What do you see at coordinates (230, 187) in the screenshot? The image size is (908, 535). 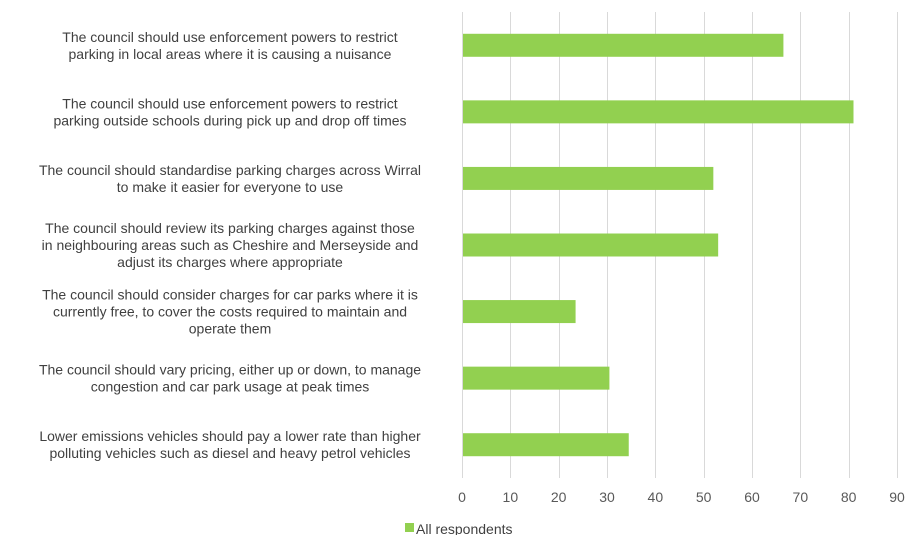 I see `category-label-line: to make it easier for everyone to use` at bounding box center [230, 187].